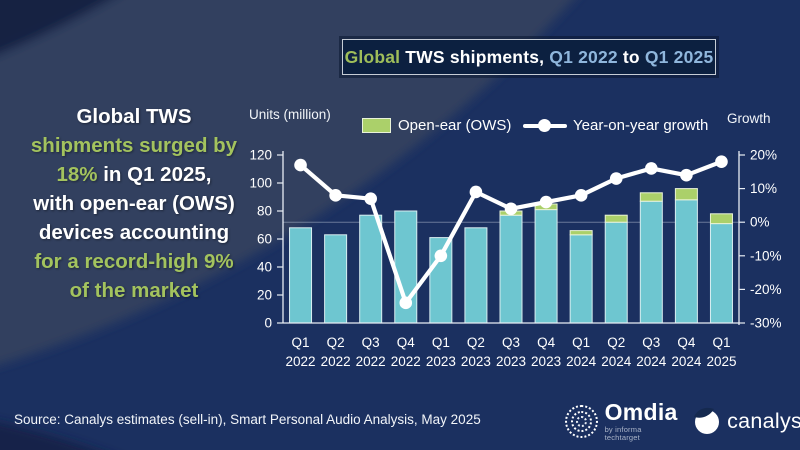  What do you see at coordinates (546, 202) in the screenshot?
I see `growth-marker-Q4-2023` at bounding box center [546, 202].